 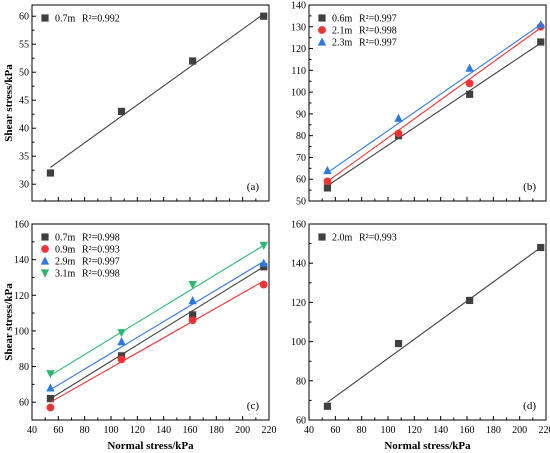 What do you see at coordinates (298, 71) in the screenshot?
I see `y-tick-label: 110` at bounding box center [298, 71].